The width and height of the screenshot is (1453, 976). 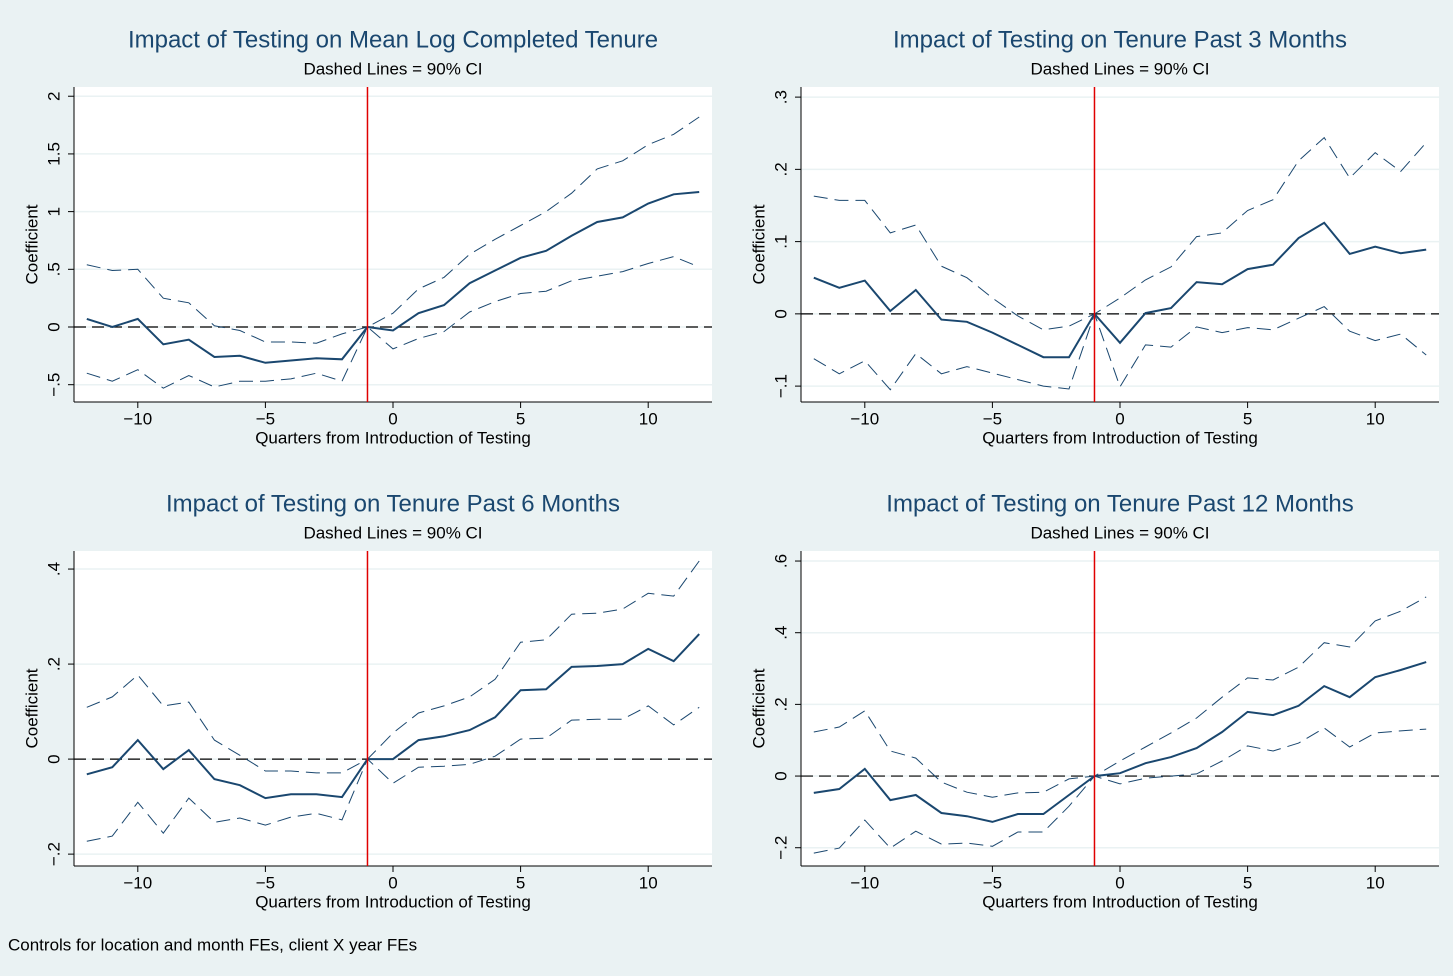 I want to click on y-tick-label: .5, so click(x=53, y=269).